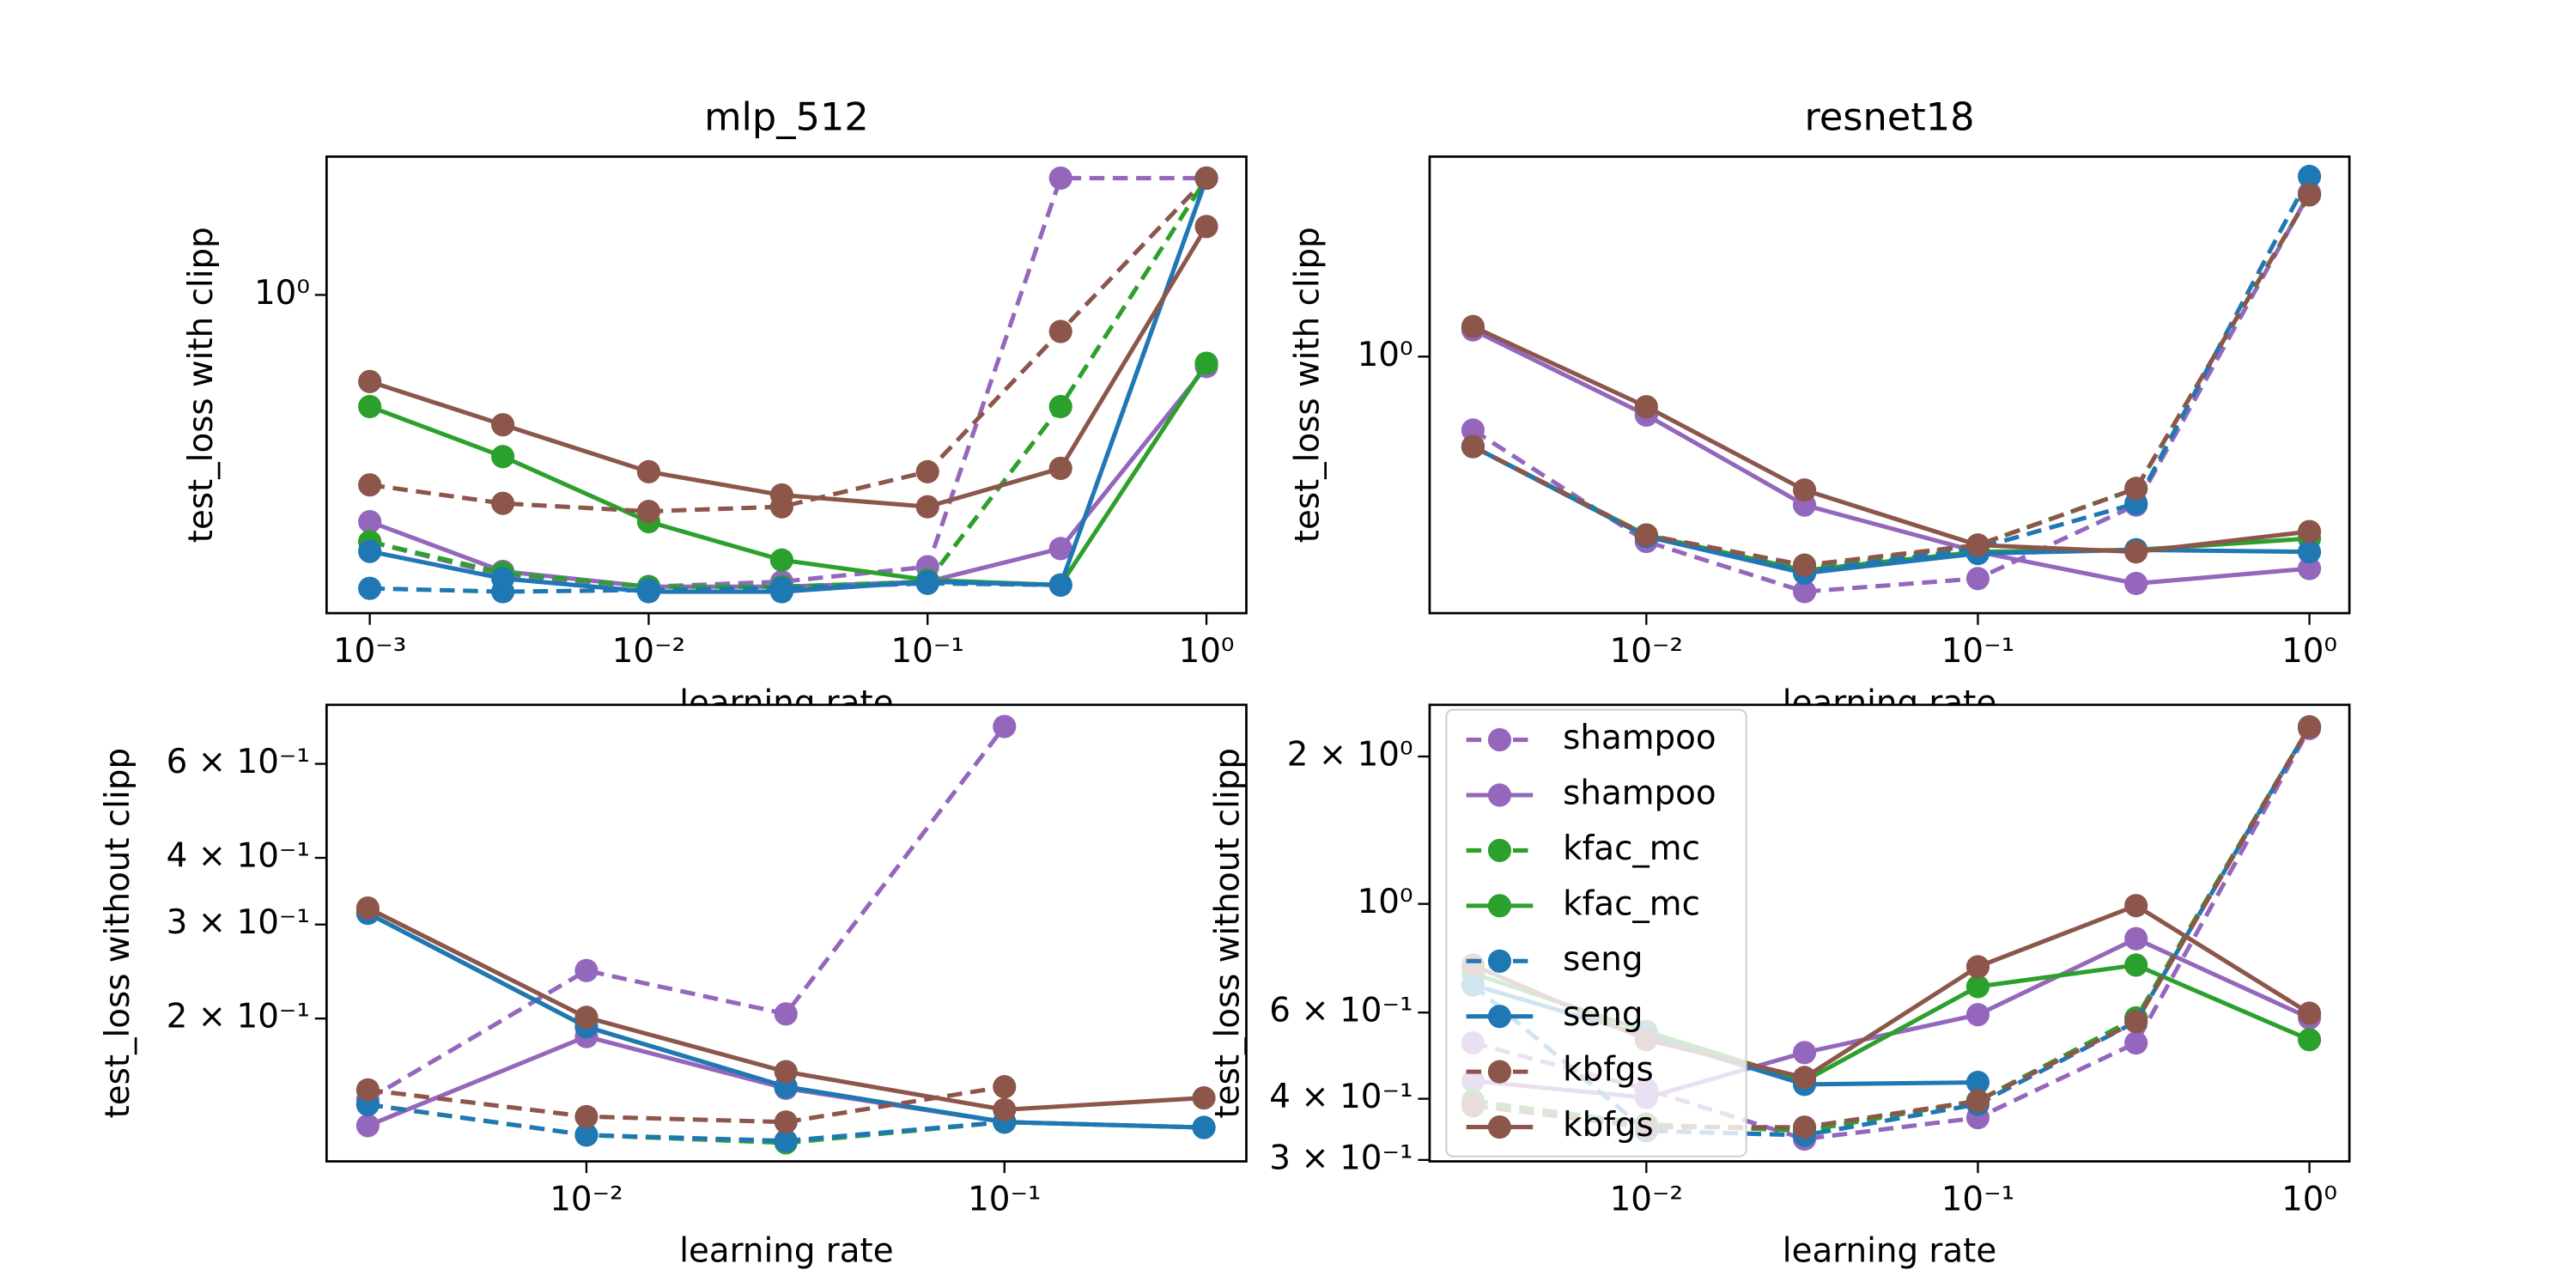 Image resolution: width=2576 pixels, height=1288 pixels. What do you see at coordinates (1341, 1011) in the screenshot?
I see `y-tick-label: 6 × 10⁻¹` at bounding box center [1341, 1011].